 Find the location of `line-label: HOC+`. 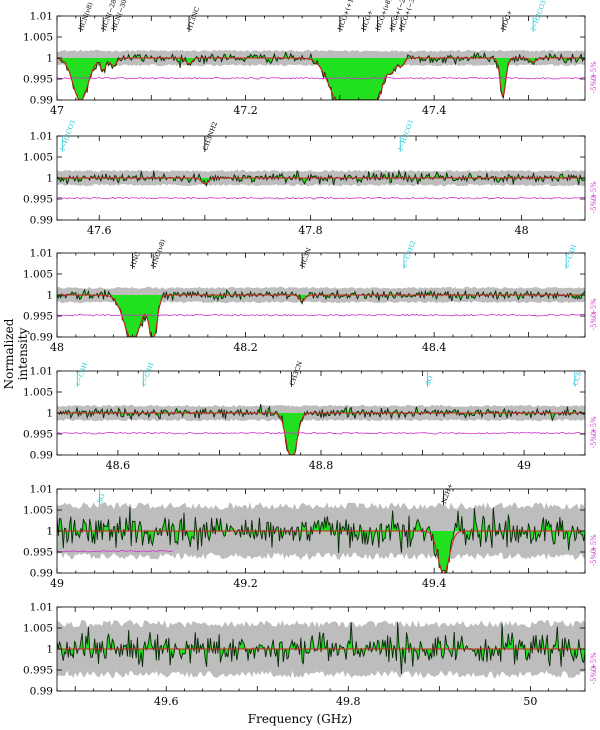

line-label: HOC+ is located at coordinates (506, 20).